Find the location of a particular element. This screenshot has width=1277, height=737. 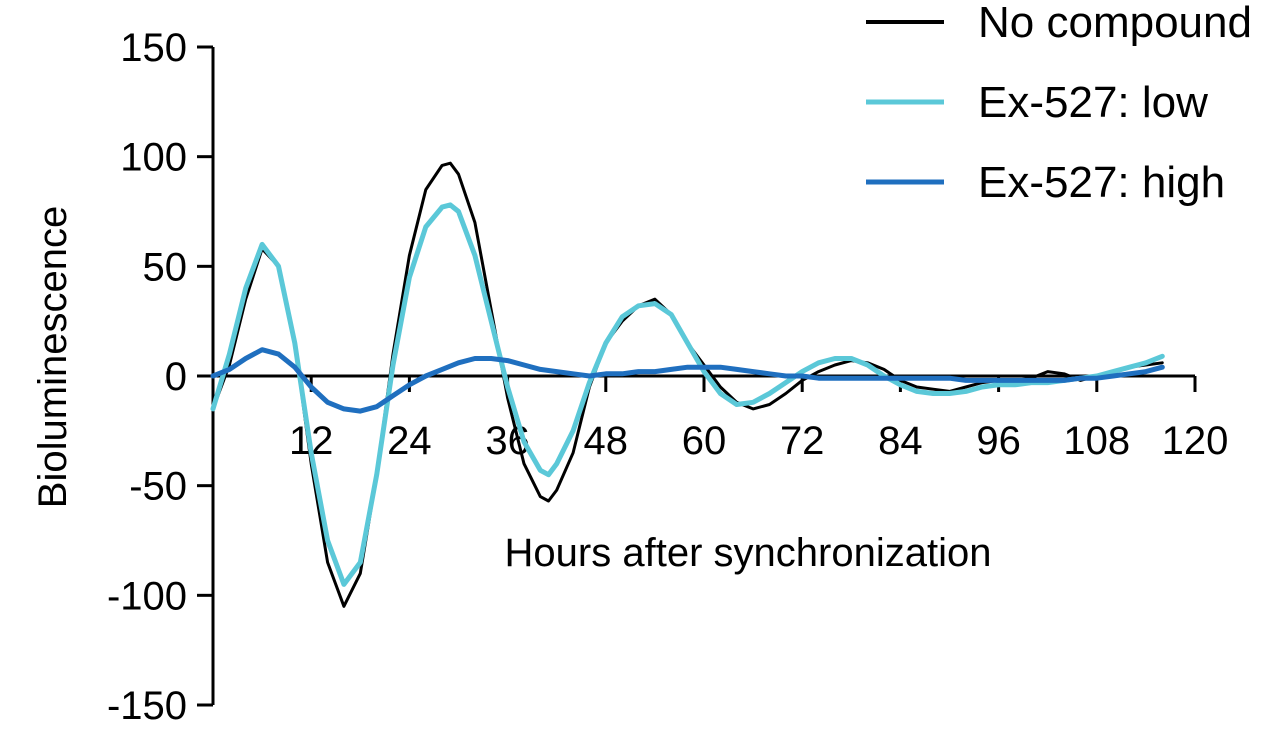

x-tick-label: 84 is located at coordinates (900, 441).